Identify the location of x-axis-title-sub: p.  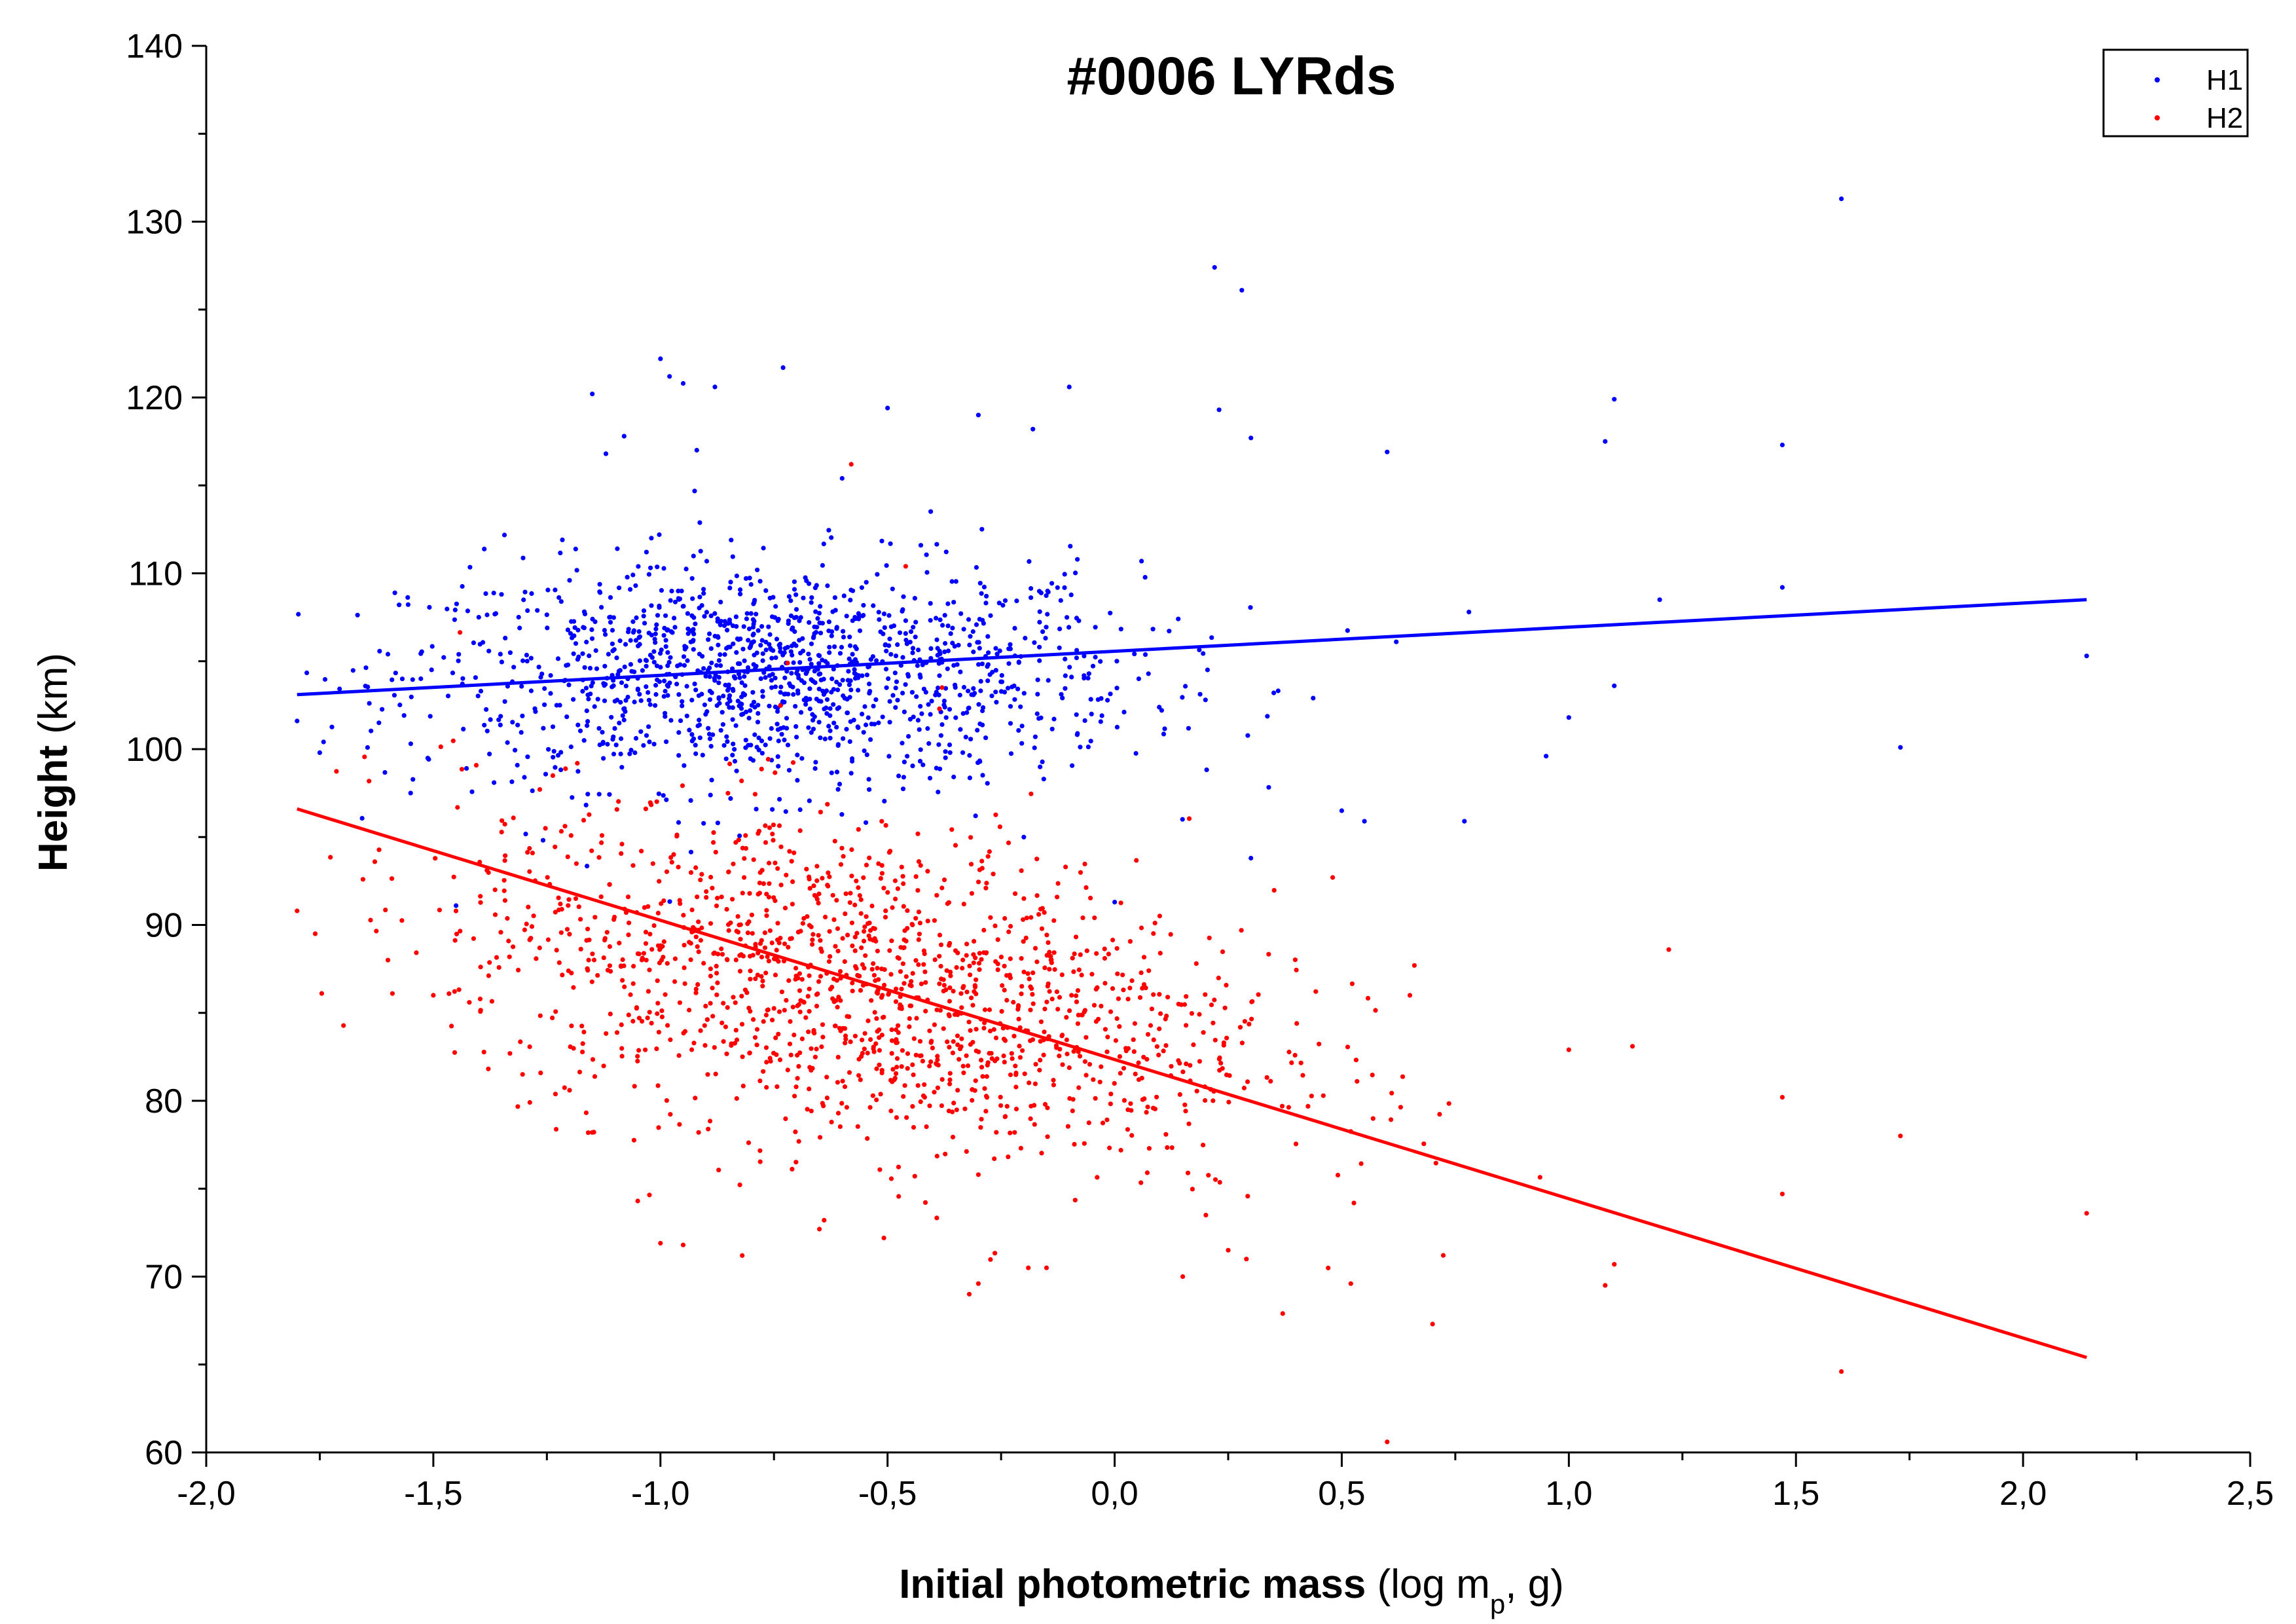
(1497, 1604).